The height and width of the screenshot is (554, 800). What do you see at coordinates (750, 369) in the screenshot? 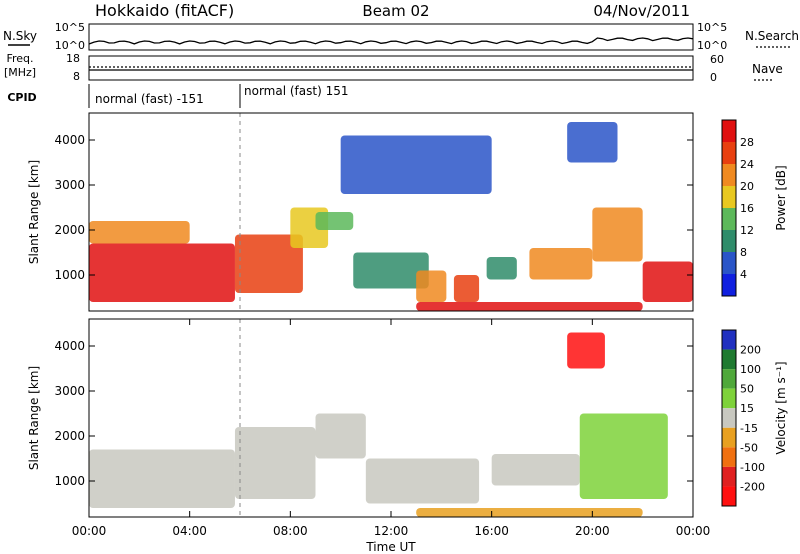
I see `velocity-colorbar-tick: 100` at bounding box center [750, 369].